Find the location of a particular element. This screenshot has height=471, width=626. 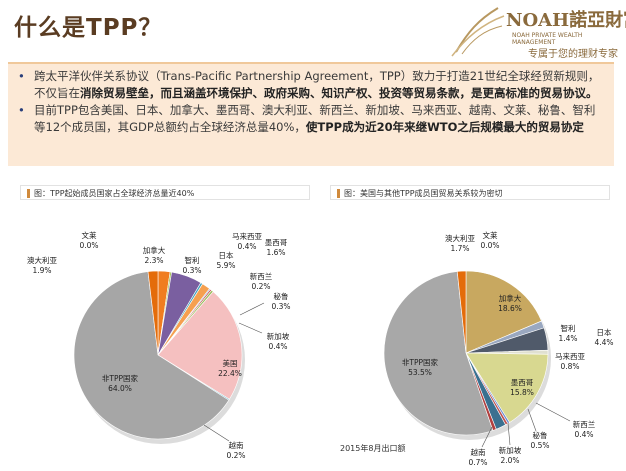

logo-slogan: 专属于您的理财专家 is located at coordinates (573, 54).